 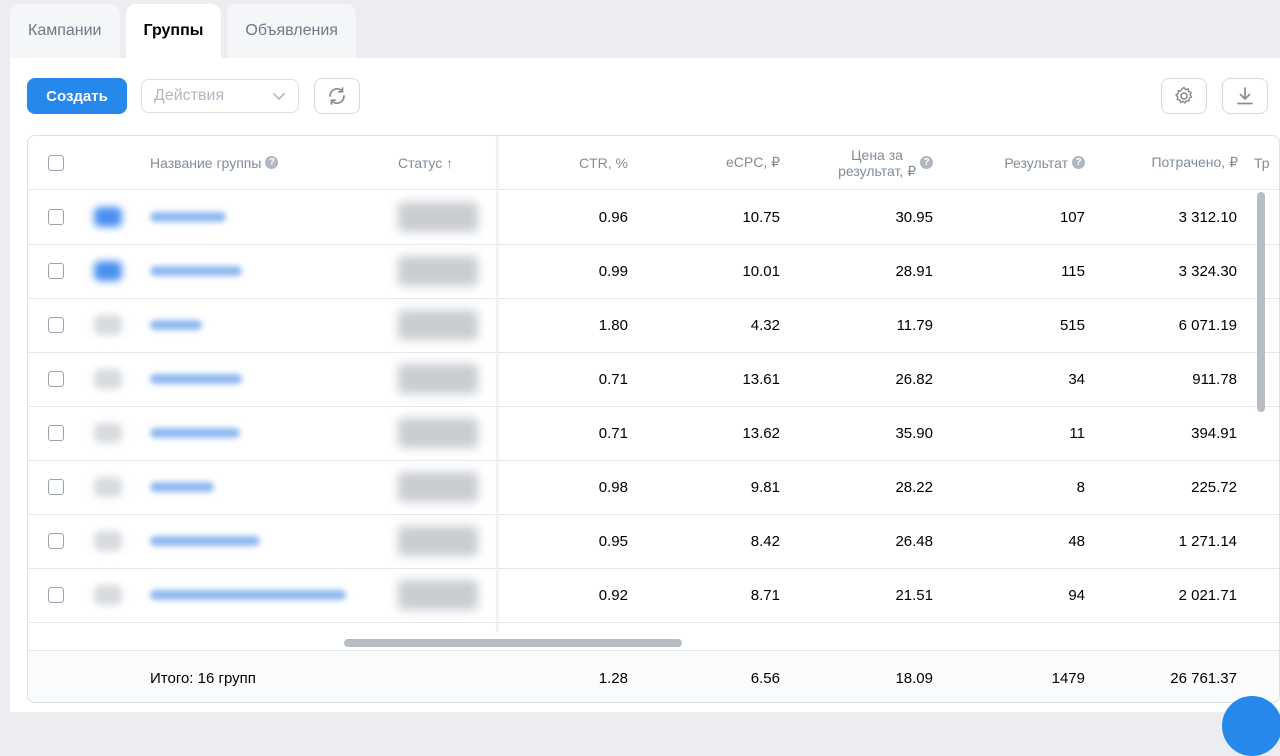 What do you see at coordinates (761, 271) in the screenshot?
I see `cell-ecpc: 10.01` at bounding box center [761, 271].